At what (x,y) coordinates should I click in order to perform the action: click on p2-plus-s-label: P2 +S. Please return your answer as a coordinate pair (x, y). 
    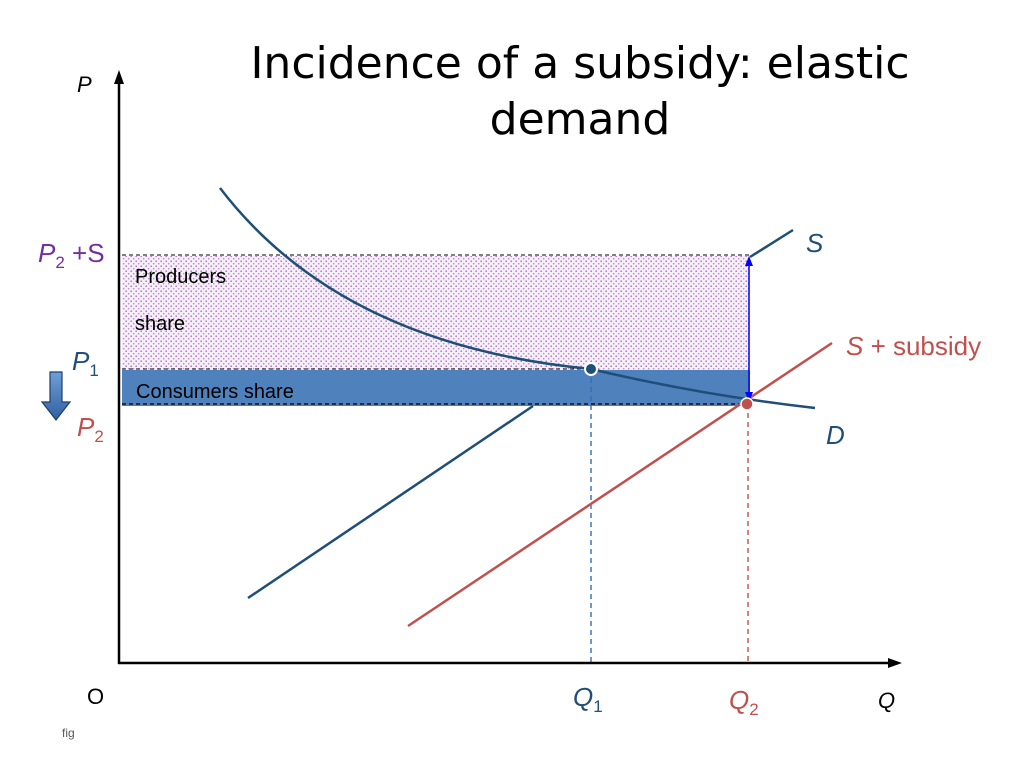
    Looking at the image, I should click on (71, 255).